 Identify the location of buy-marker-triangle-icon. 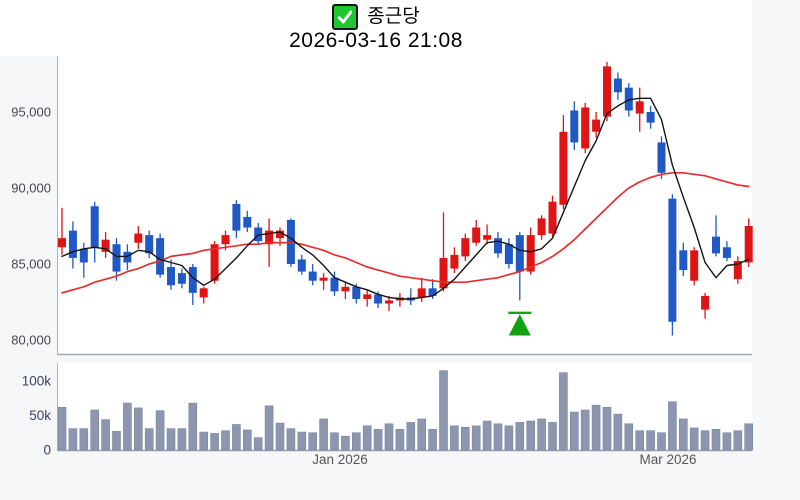
(519, 325).